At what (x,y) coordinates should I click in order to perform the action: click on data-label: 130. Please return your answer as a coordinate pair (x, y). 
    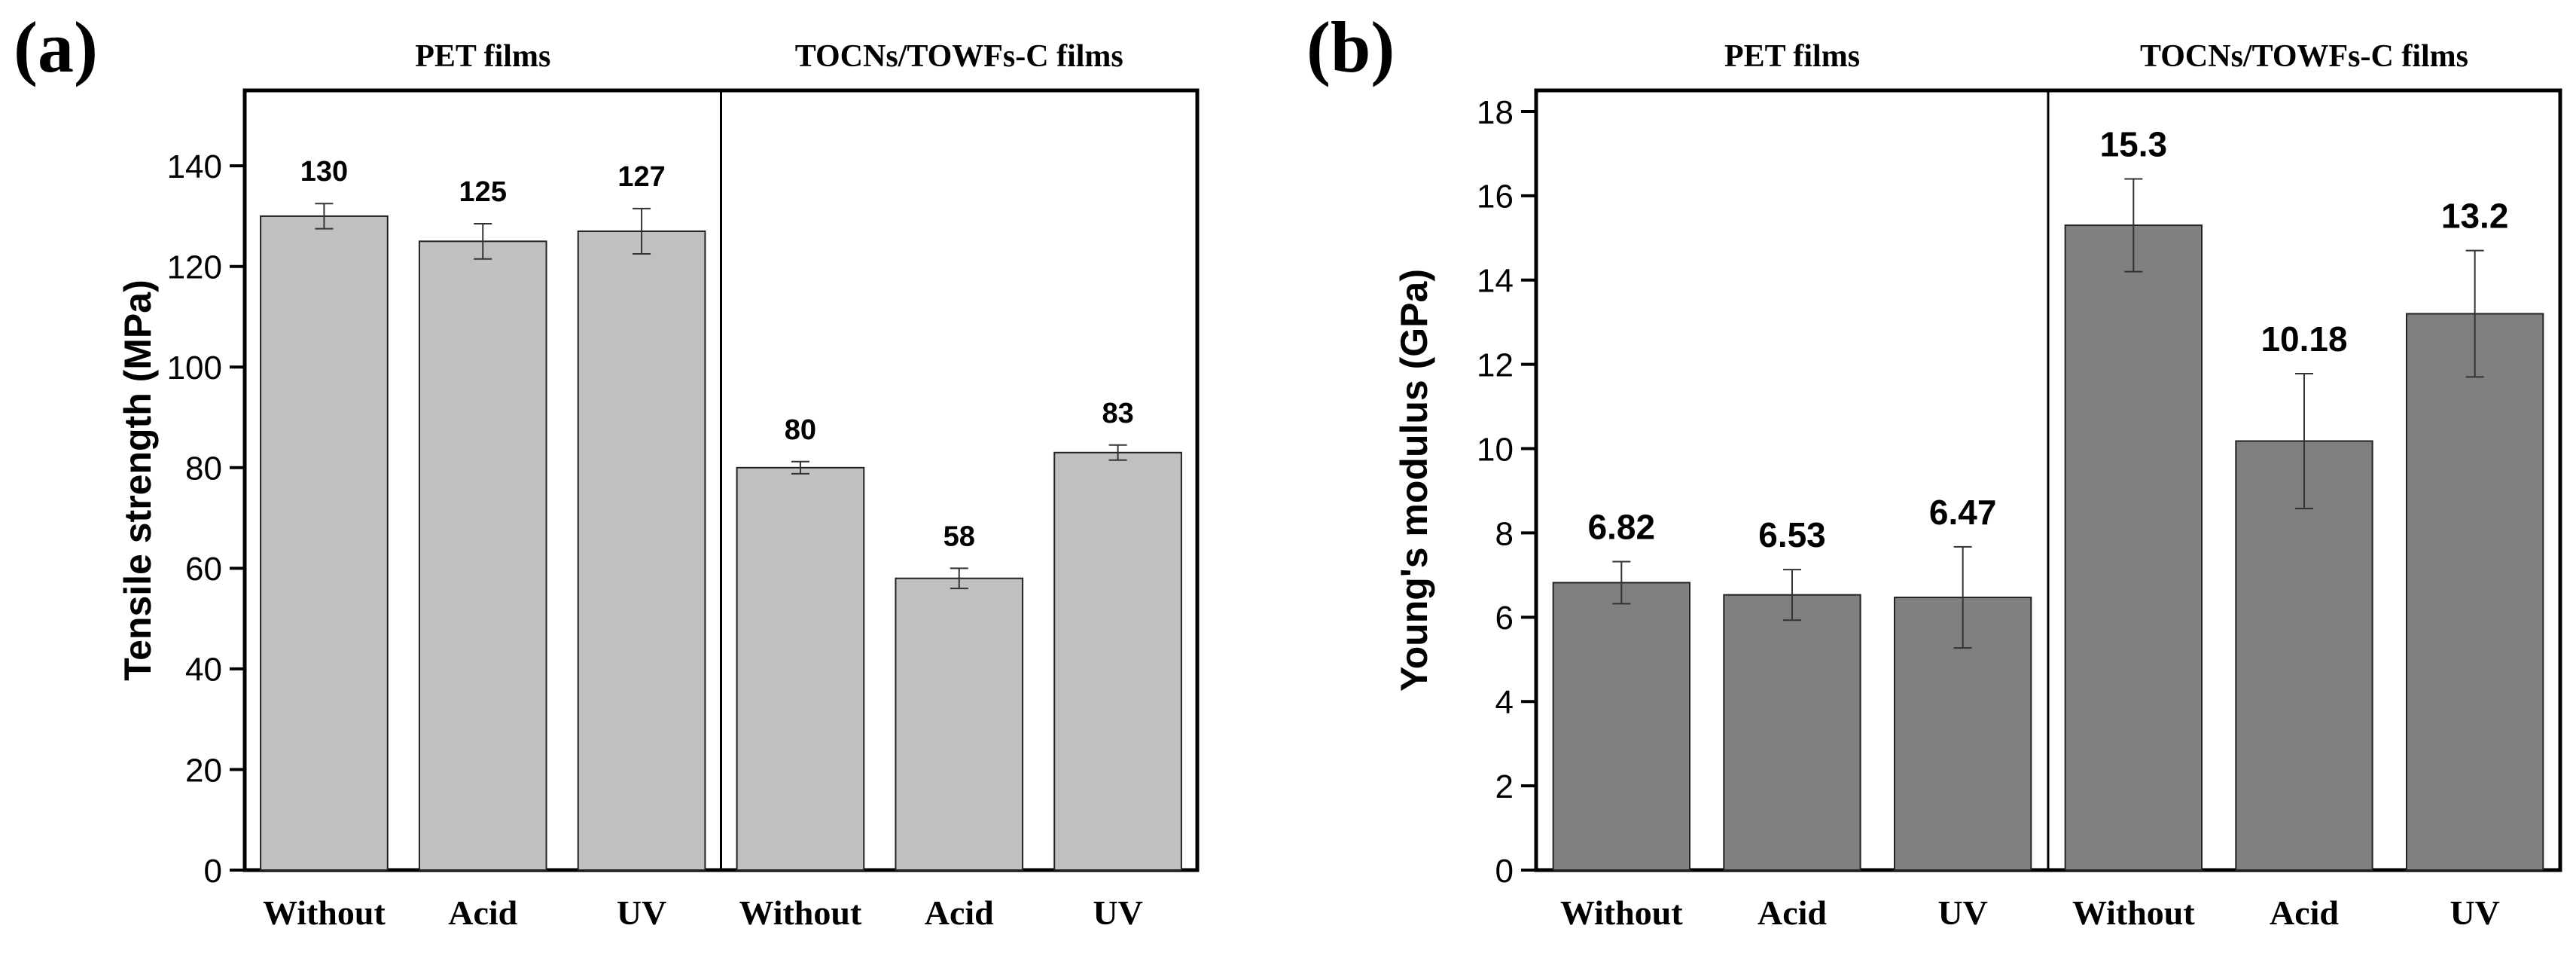
    Looking at the image, I should click on (324, 172).